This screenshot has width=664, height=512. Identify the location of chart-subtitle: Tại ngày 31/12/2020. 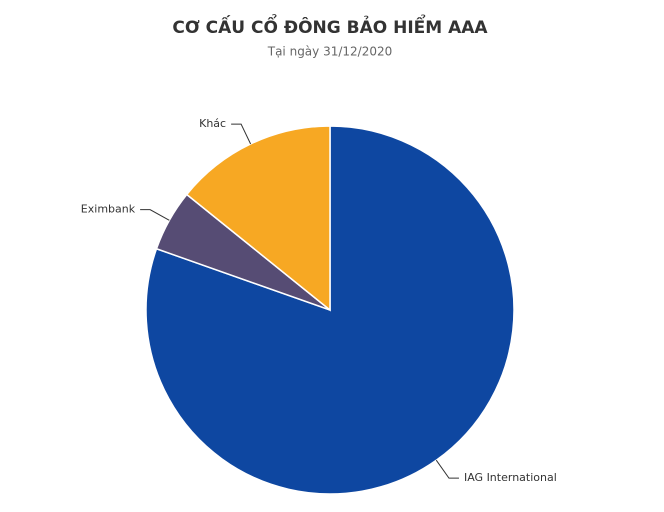
(330, 52).